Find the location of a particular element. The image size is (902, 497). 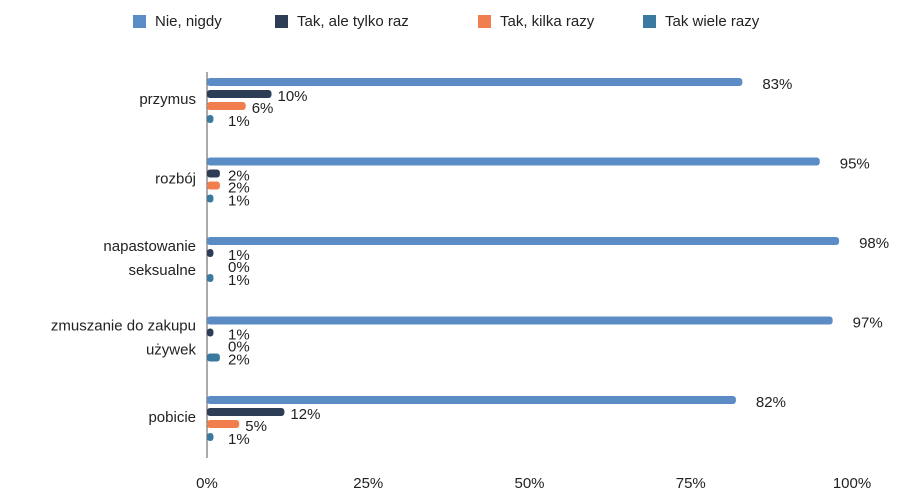

y-tick-label: pobicie is located at coordinates (172, 417).